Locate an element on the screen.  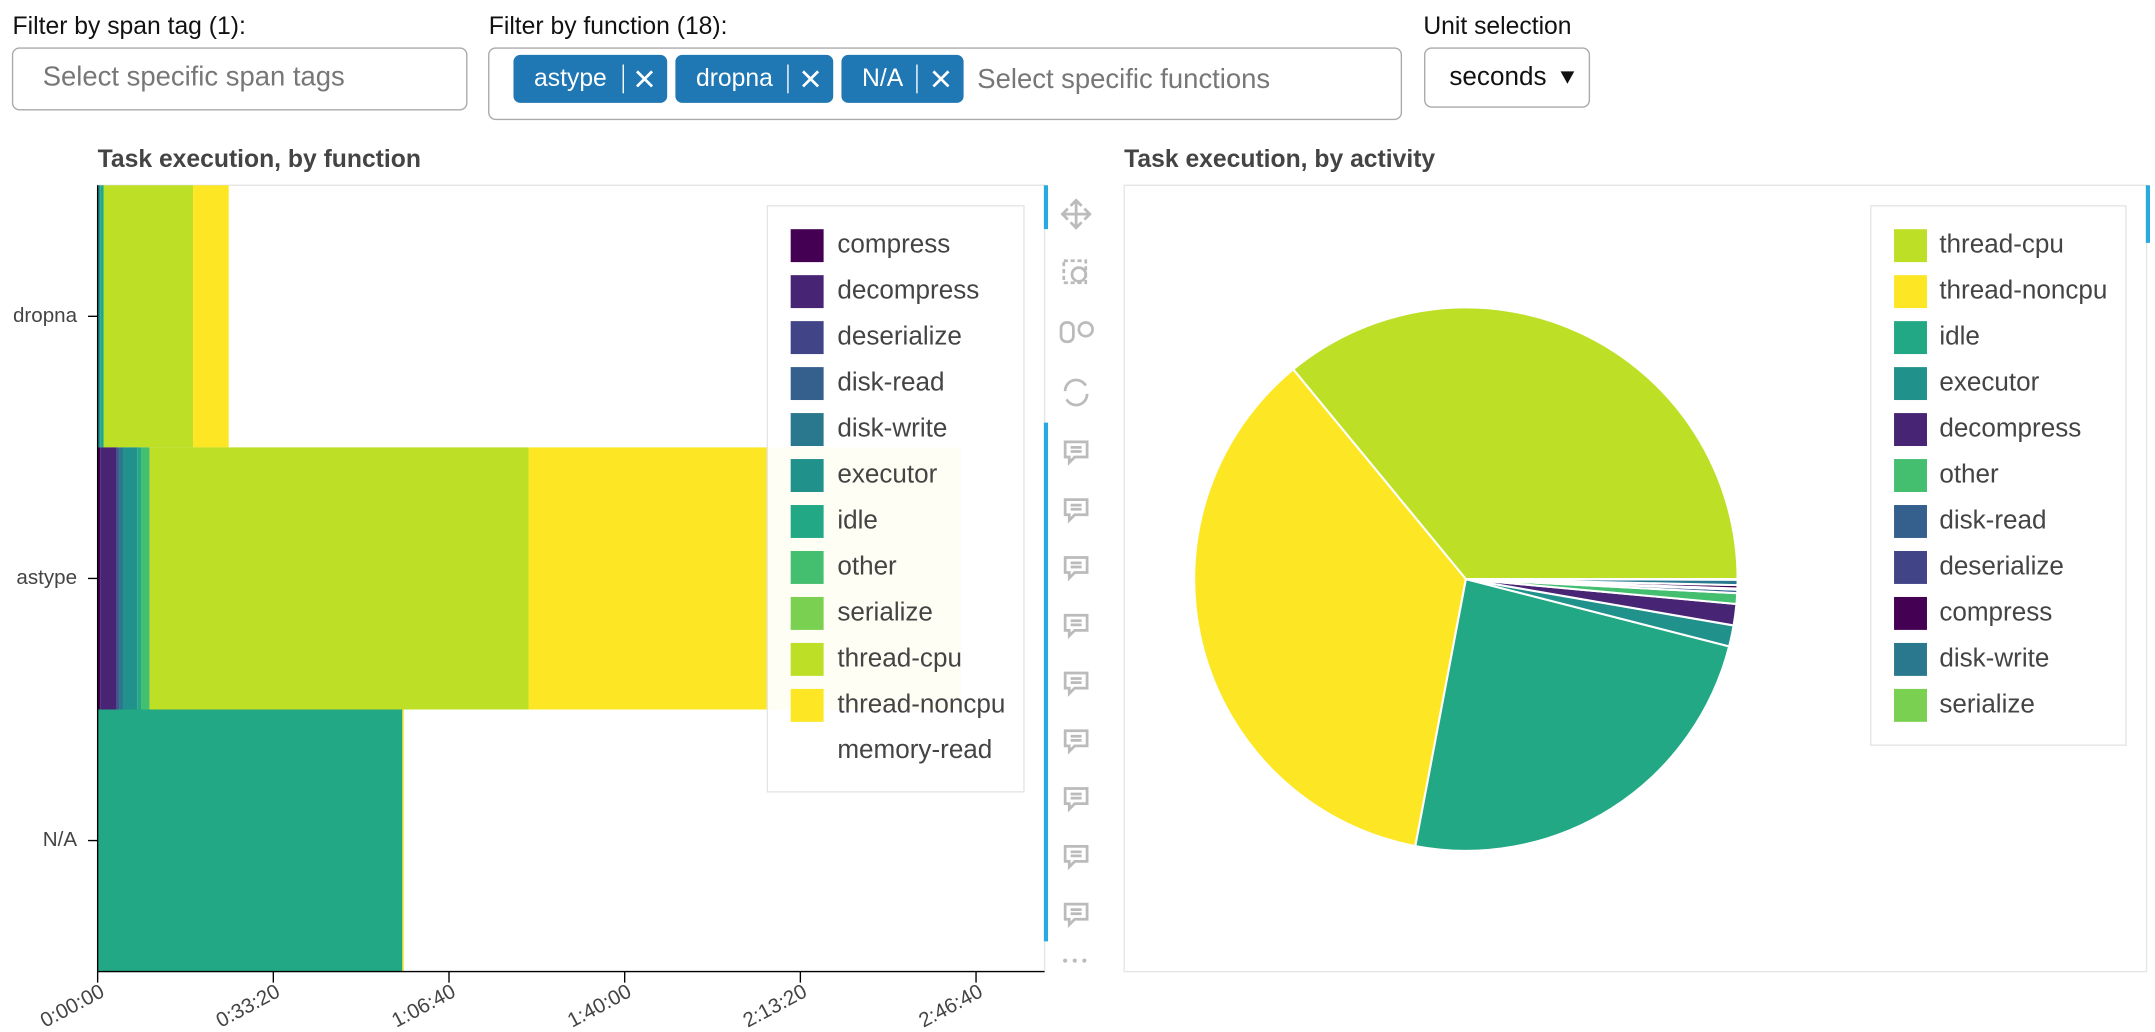
span-filter-input is located at coordinates (239, 79).